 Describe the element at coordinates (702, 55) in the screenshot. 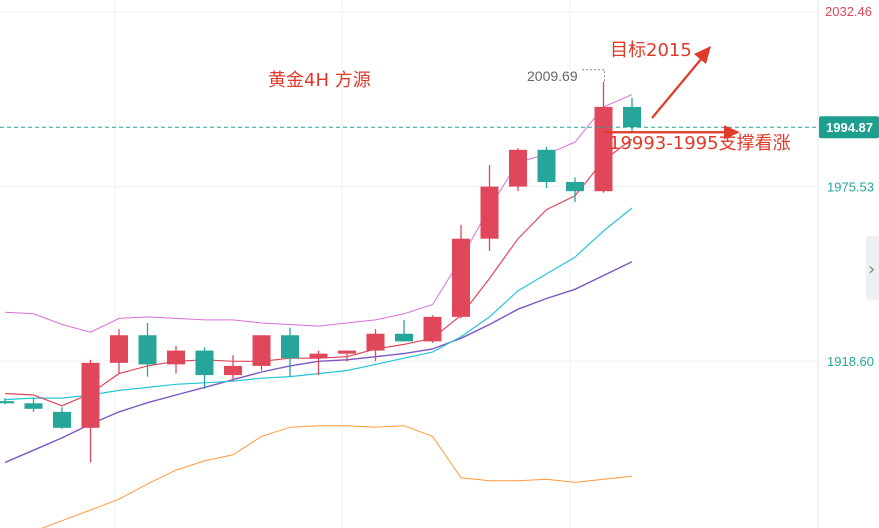

I see `target-arrowhead` at that location.